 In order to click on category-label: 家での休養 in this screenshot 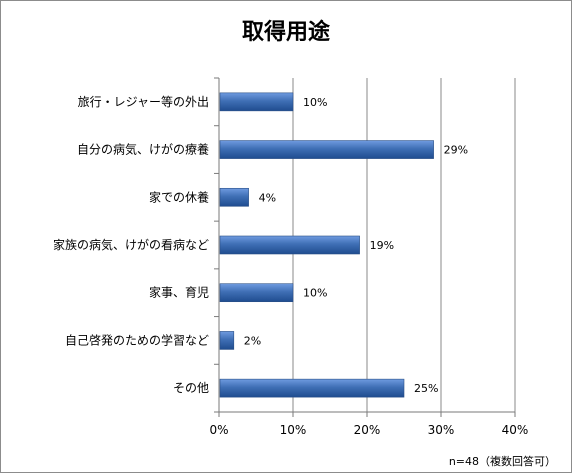, I will do `click(179, 196)`.